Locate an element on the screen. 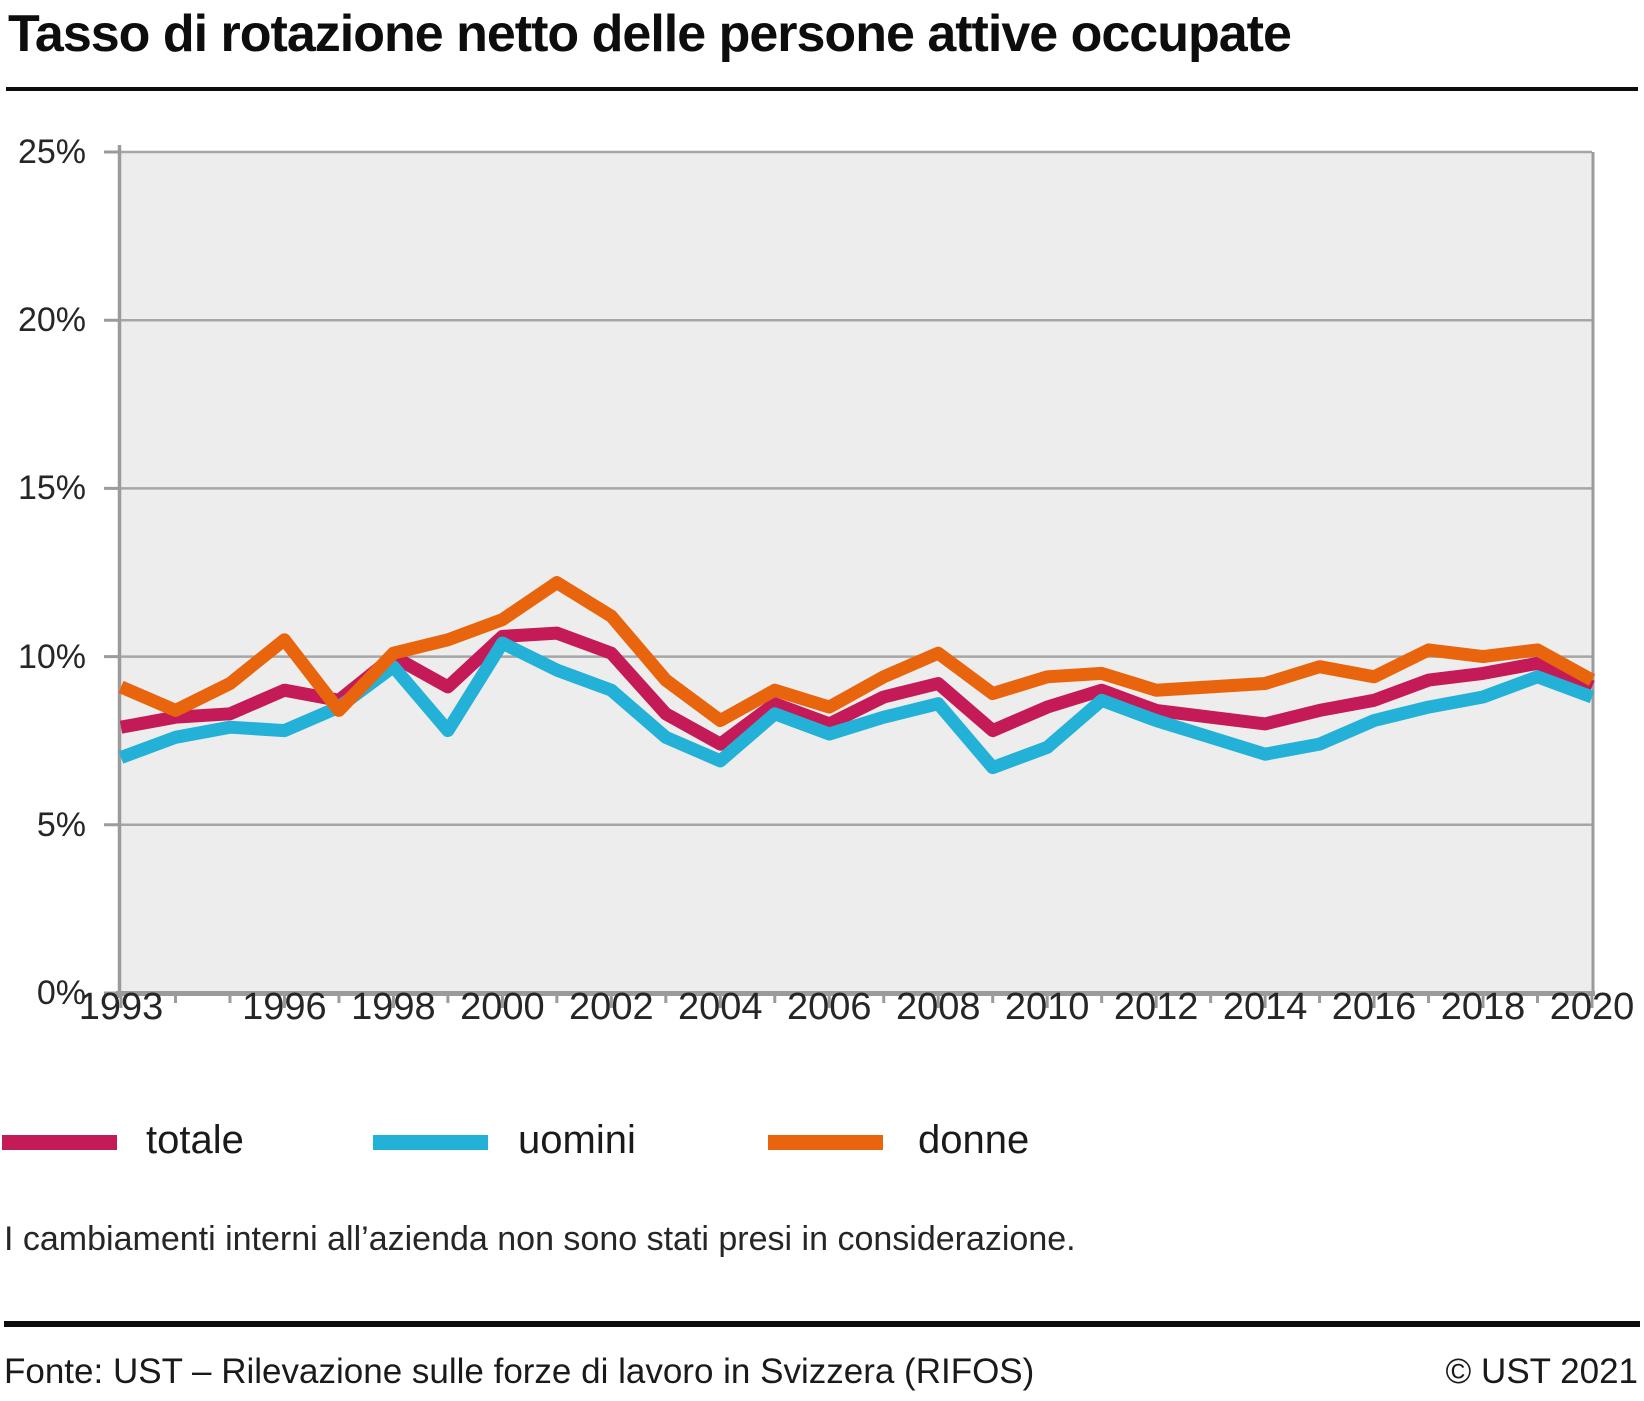  y-tick-label-20%: 20% is located at coordinates (51, 320).